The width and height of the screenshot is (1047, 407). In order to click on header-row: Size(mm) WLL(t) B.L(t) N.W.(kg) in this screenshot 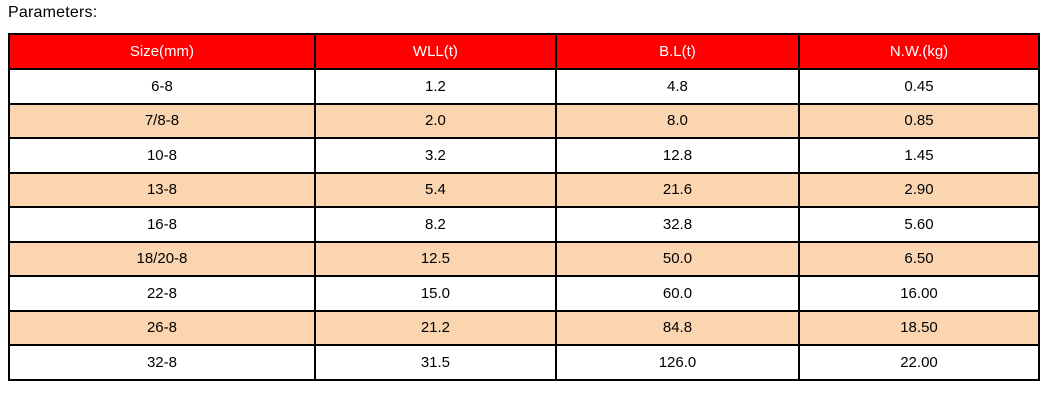, I will do `click(524, 51)`.